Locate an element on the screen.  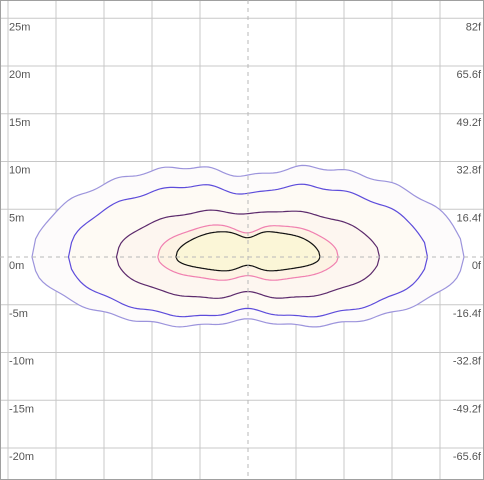
right-tick-label: -16.4f is located at coordinates (467, 314).